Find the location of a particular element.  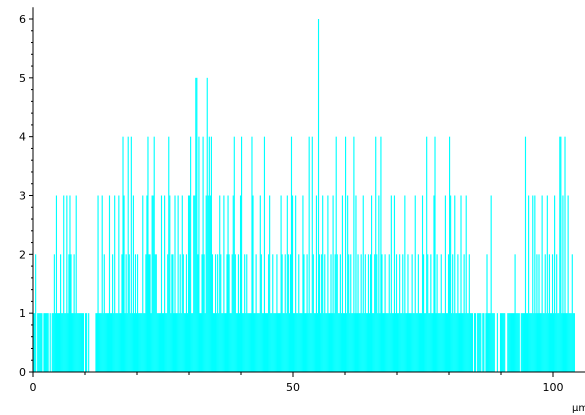

y-tick-label: 3 is located at coordinates (22, 196).